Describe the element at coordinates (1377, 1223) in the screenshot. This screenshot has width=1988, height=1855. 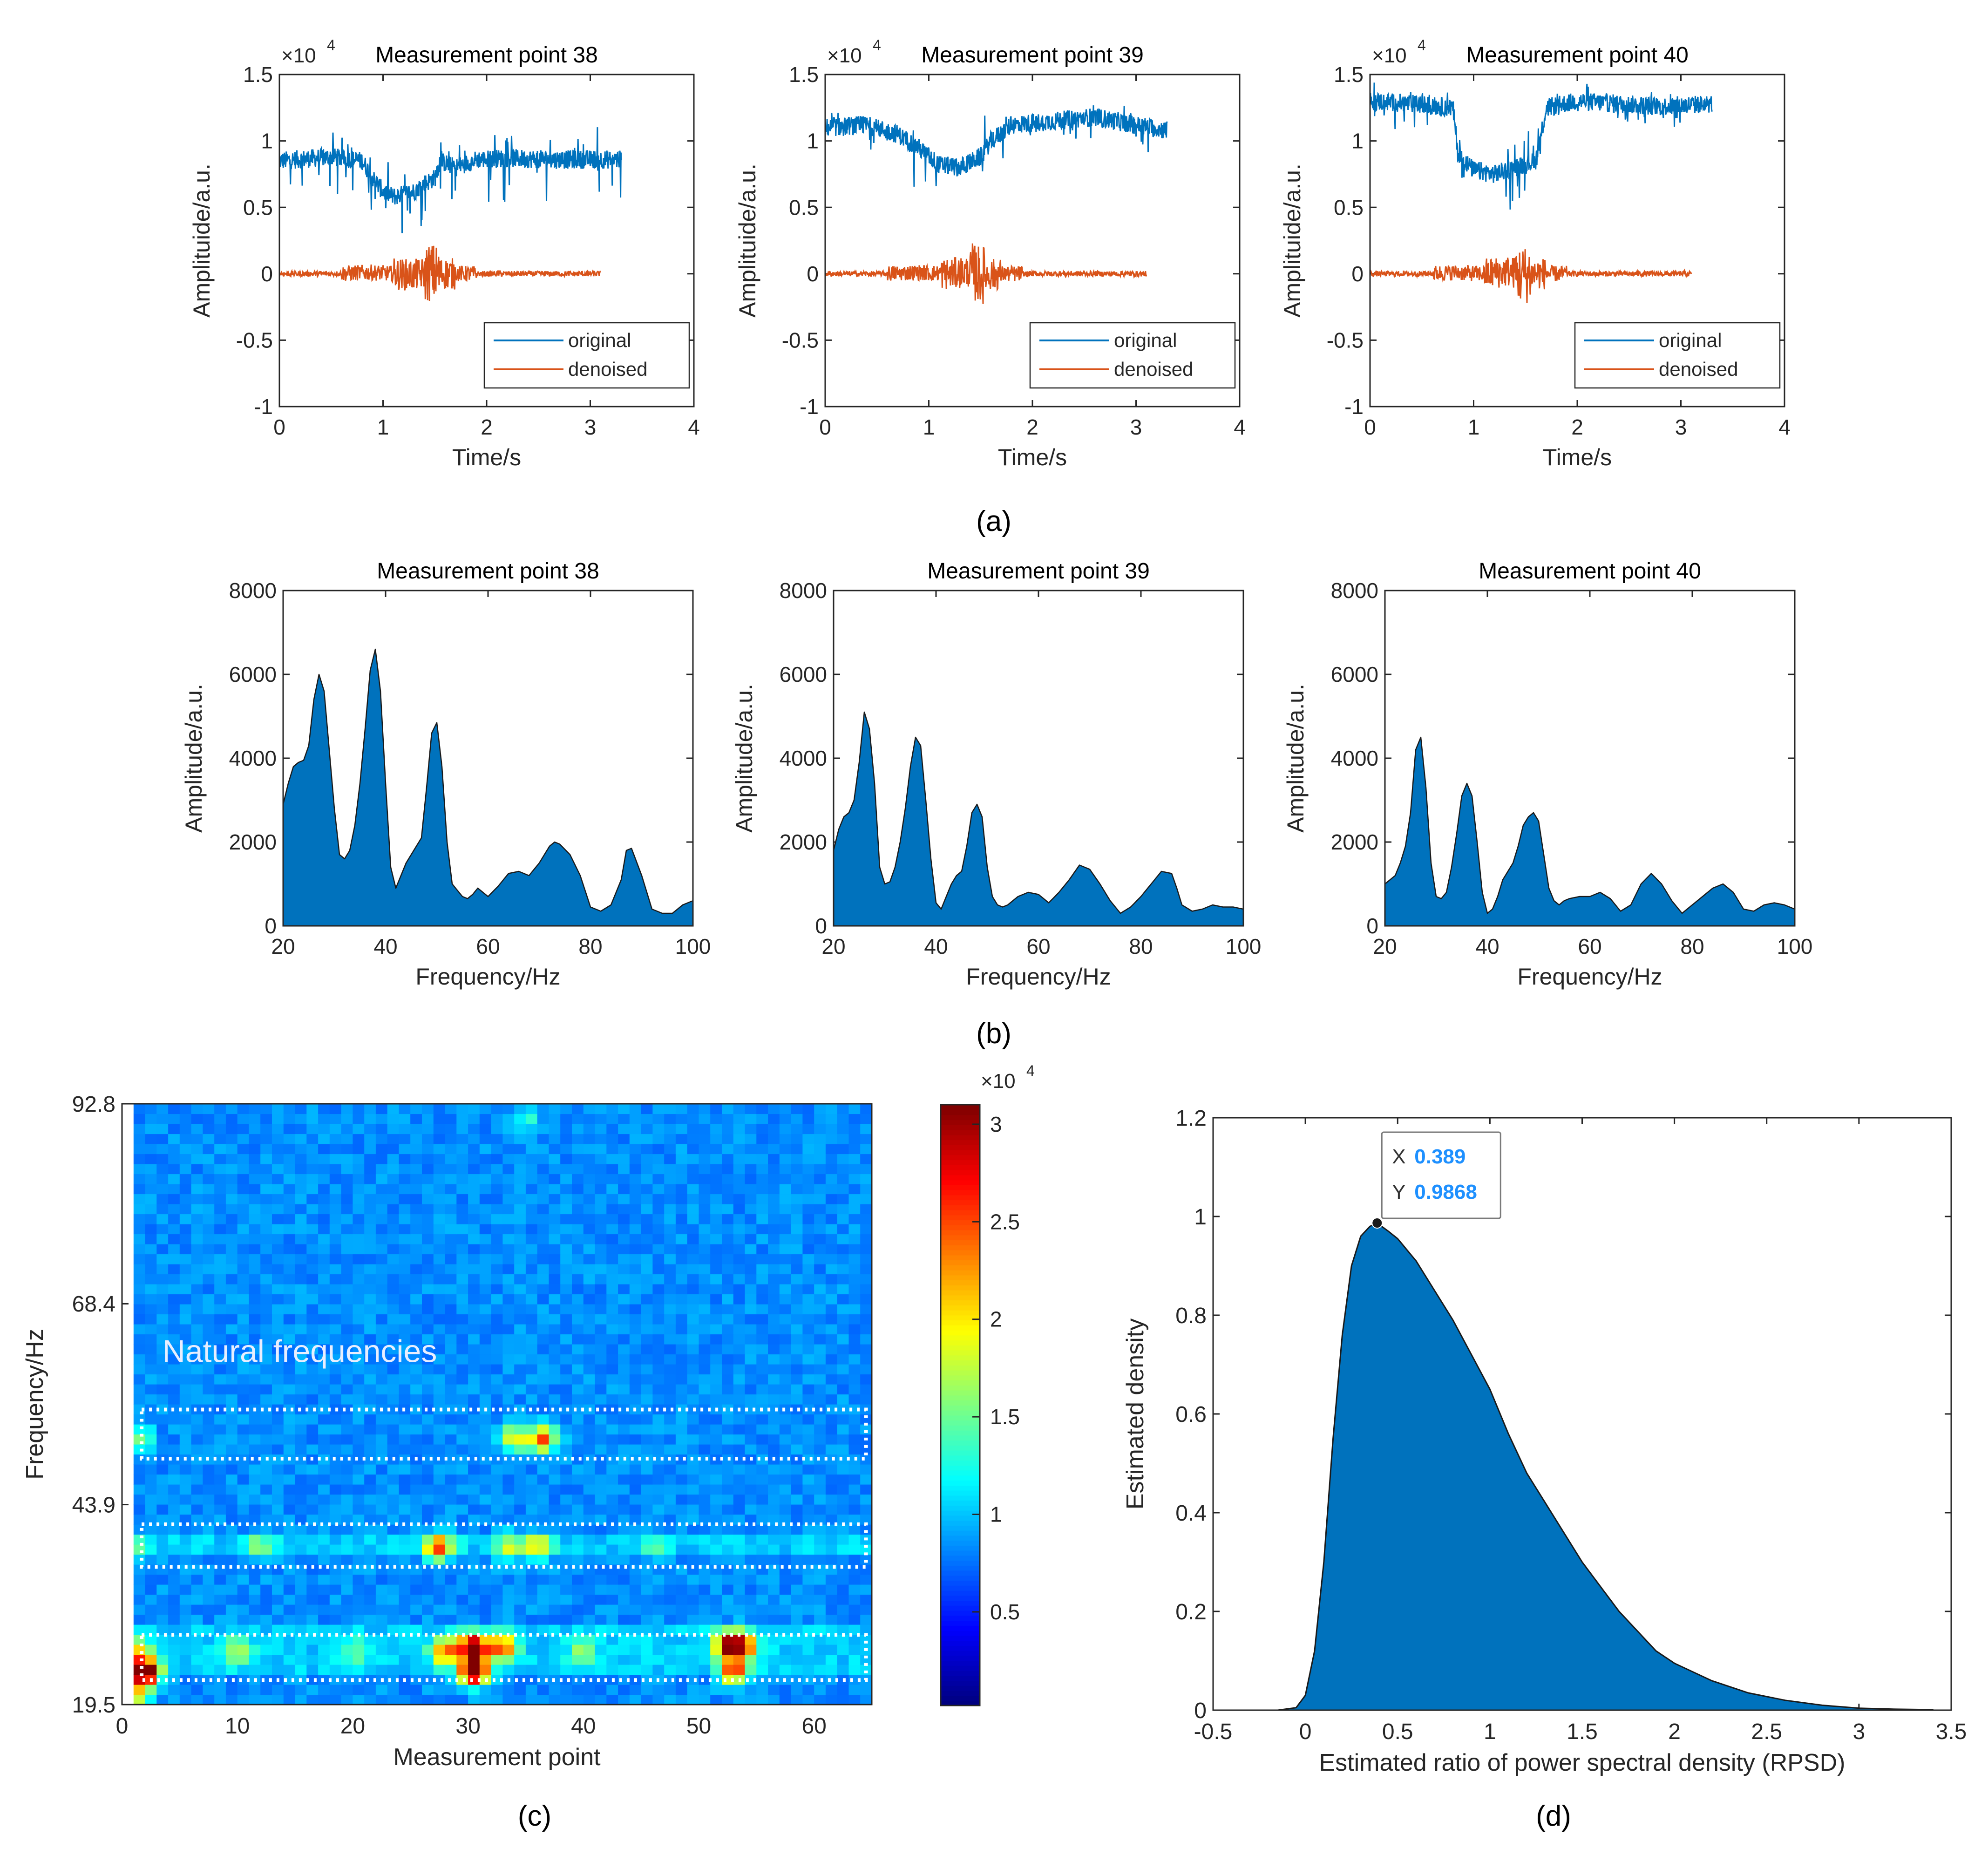
I see `datatip-marker` at that location.